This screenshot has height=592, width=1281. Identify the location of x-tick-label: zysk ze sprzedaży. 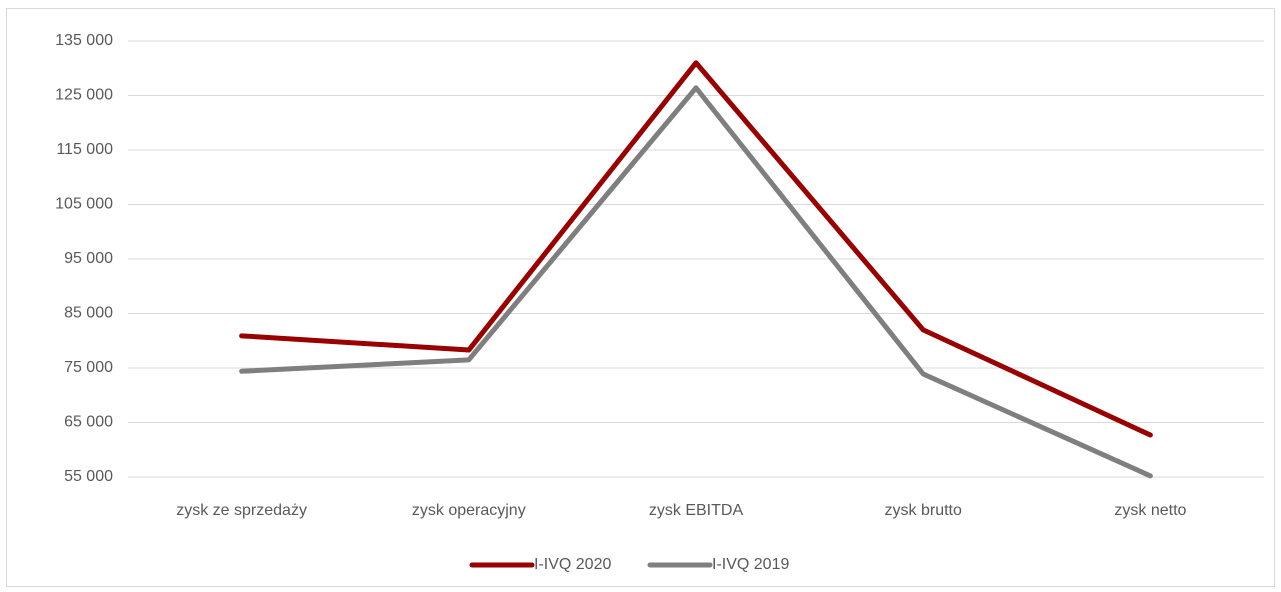
(241, 510).